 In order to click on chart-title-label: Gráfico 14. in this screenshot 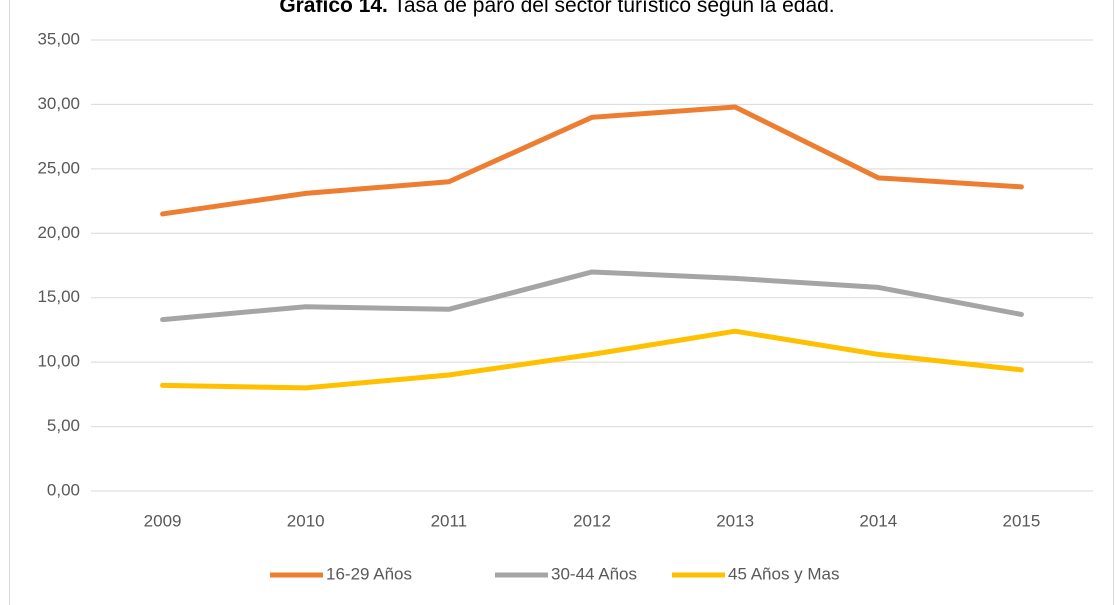, I will do `click(333, 8)`.